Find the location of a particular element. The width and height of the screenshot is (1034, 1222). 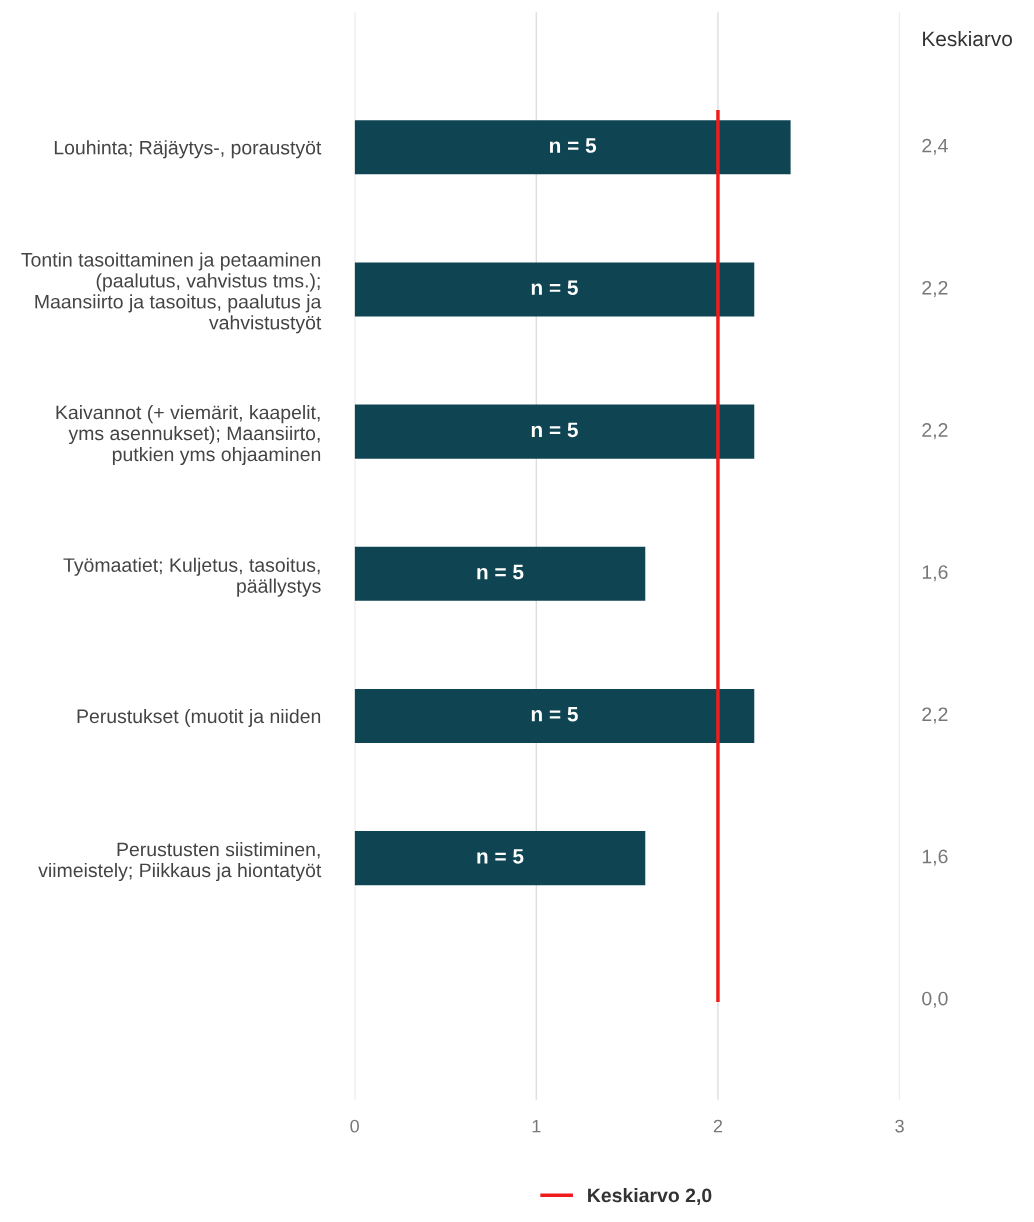

x-tick-label: 0 is located at coordinates (354, 1126).